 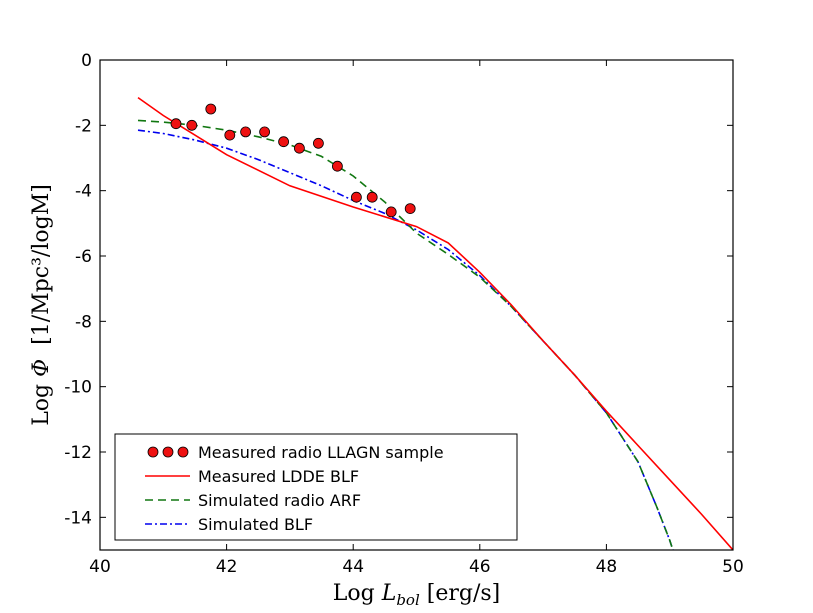 I want to click on x-tick-label: 46, so click(x=480, y=567).